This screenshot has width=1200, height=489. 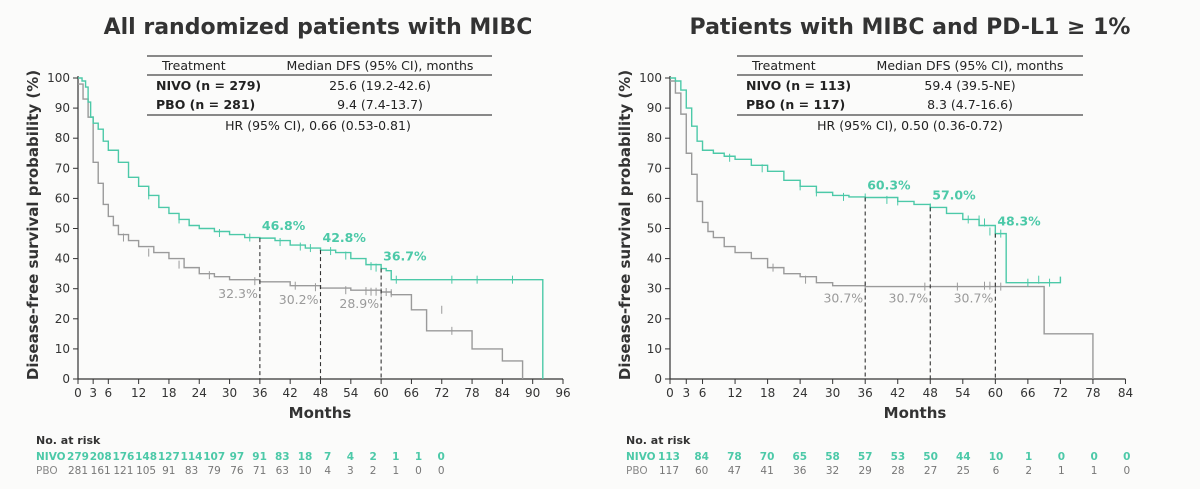 What do you see at coordinates (798, 85) in the screenshot?
I see `table-row-nivo-name: NIVO (n = 113)` at bounding box center [798, 85].